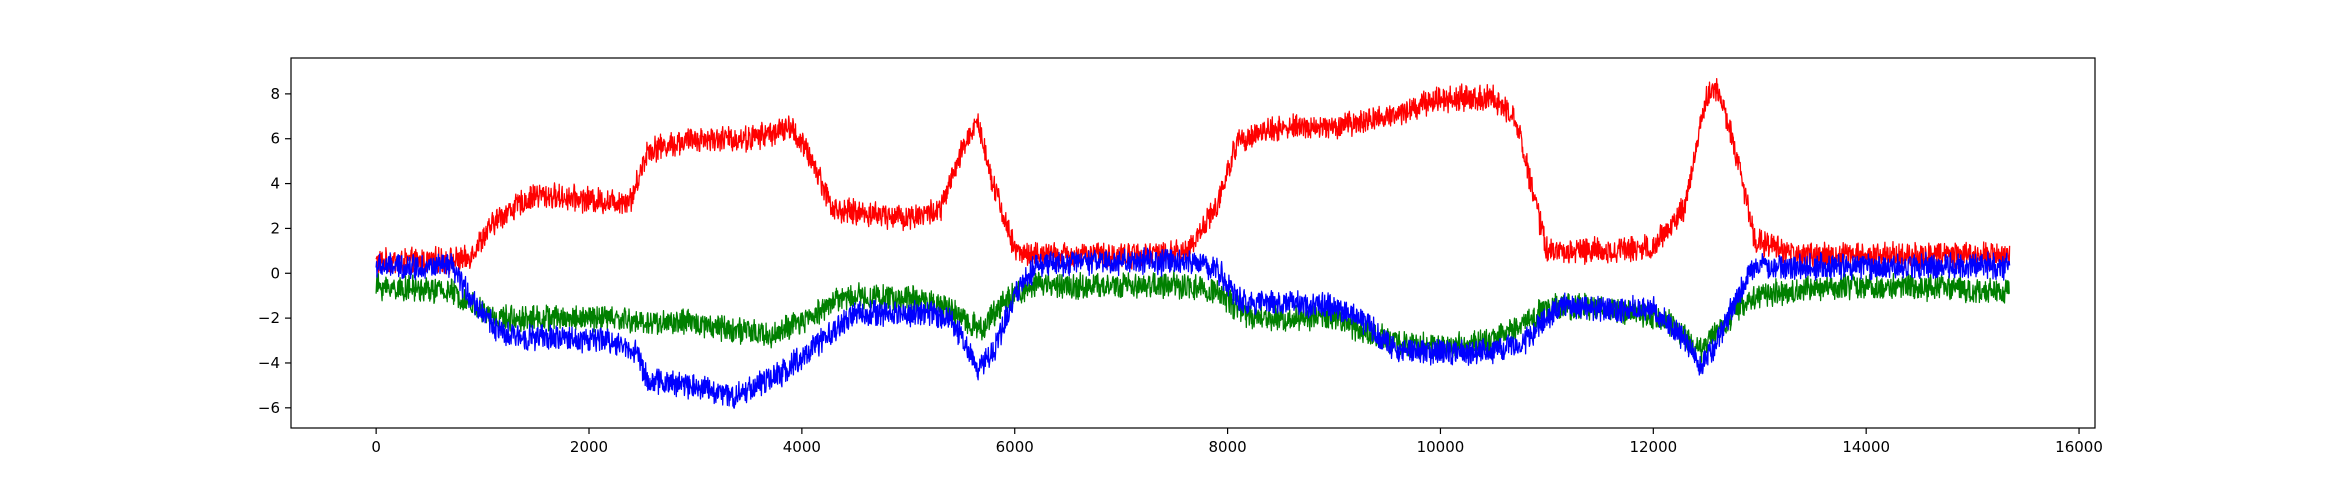 The width and height of the screenshot is (2325, 480). Describe the element at coordinates (589, 447) in the screenshot. I see `x-tick-label: 2000` at that location.